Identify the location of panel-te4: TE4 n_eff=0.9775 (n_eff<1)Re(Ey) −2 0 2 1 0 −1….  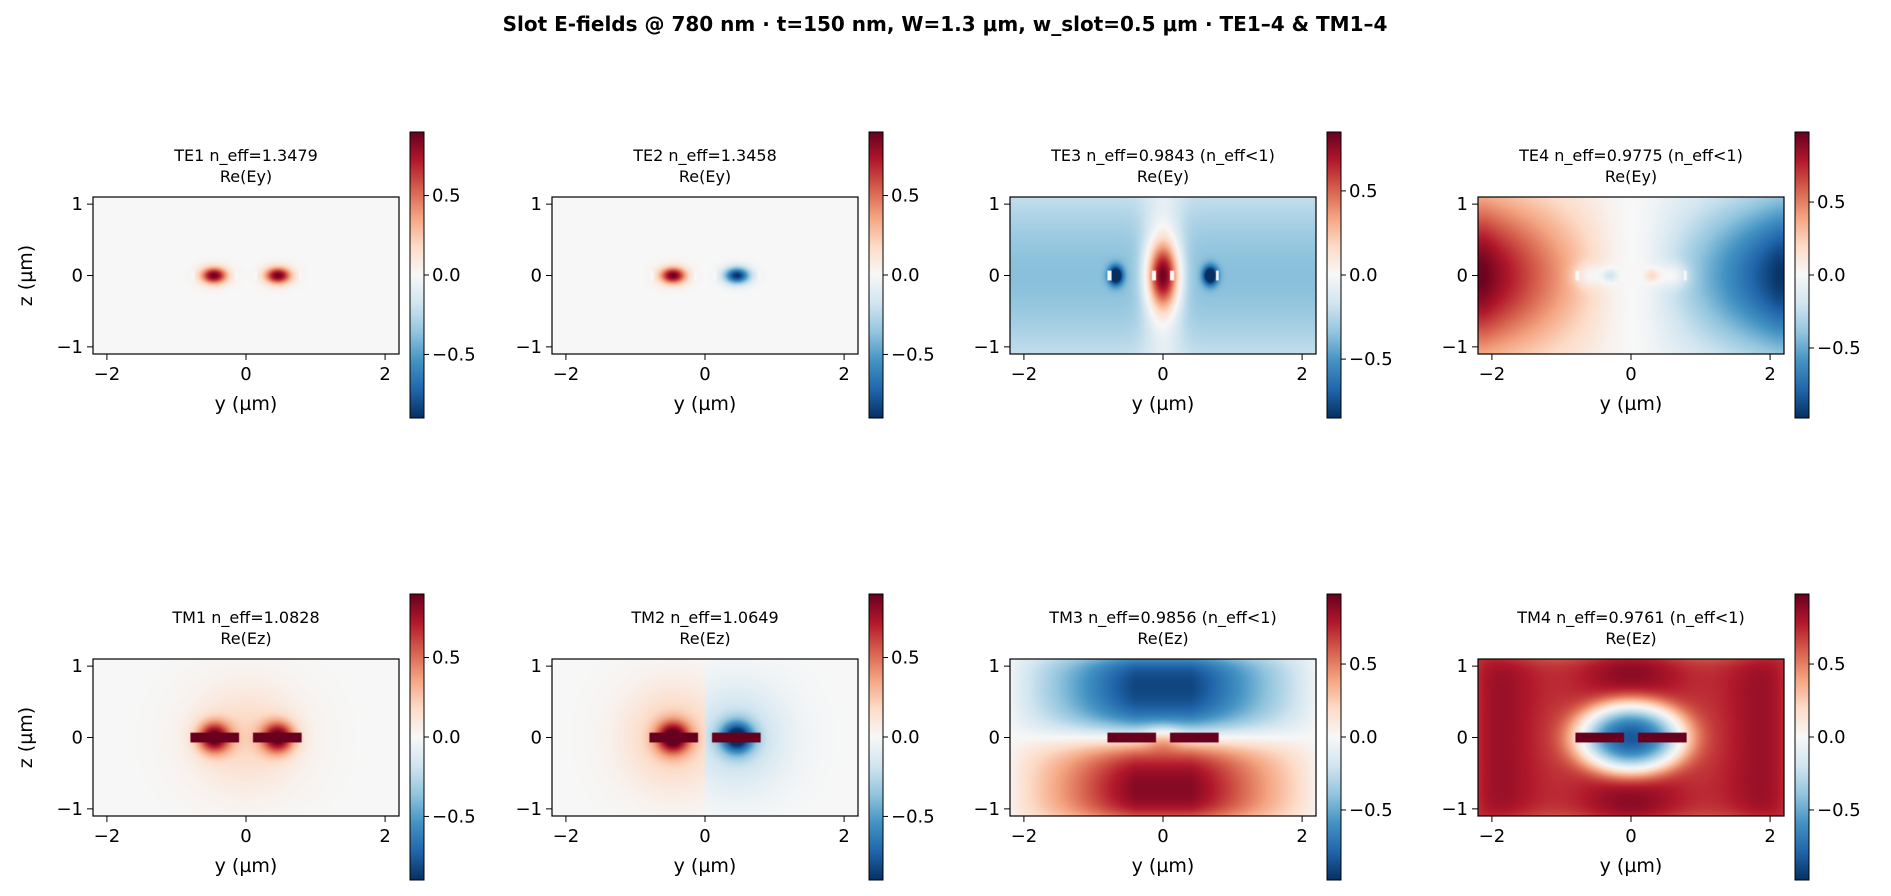
(1651, 275).